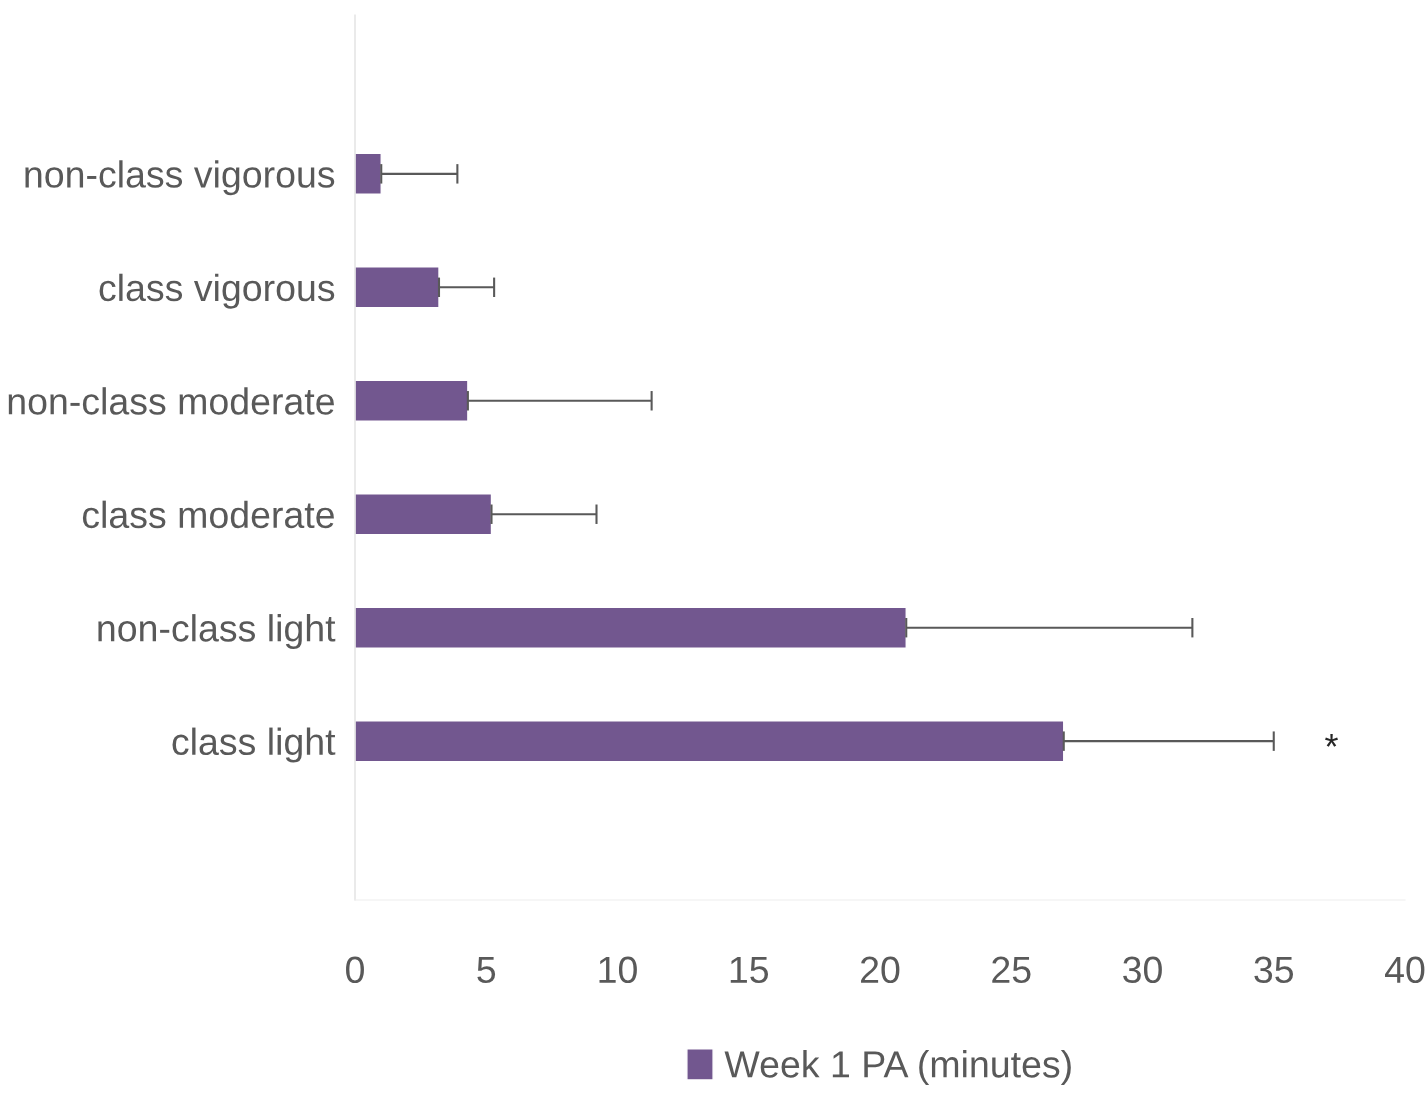 The width and height of the screenshot is (1425, 1100). I want to click on x-tick-label: 40, so click(1405, 970).